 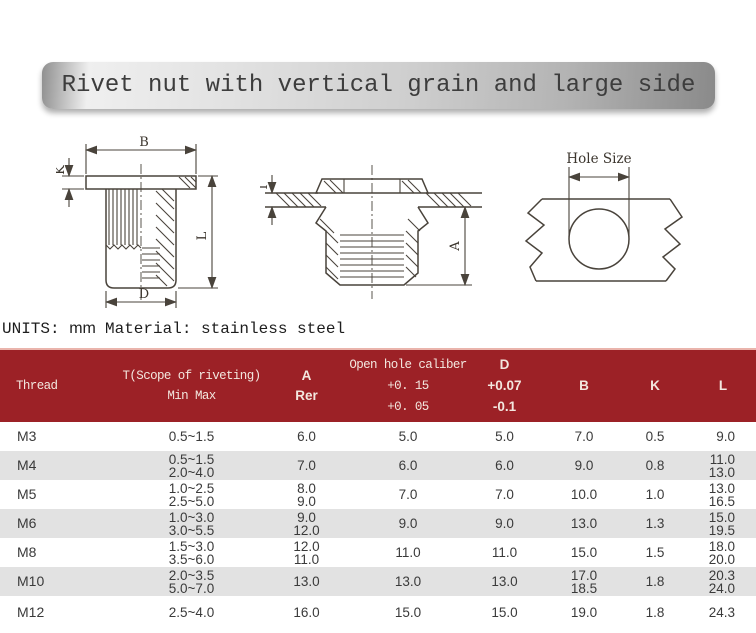 What do you see at coordinates (655, 552) in the screenshot?
I see `cell-k: 1.5` at bounding box center [655, 552].